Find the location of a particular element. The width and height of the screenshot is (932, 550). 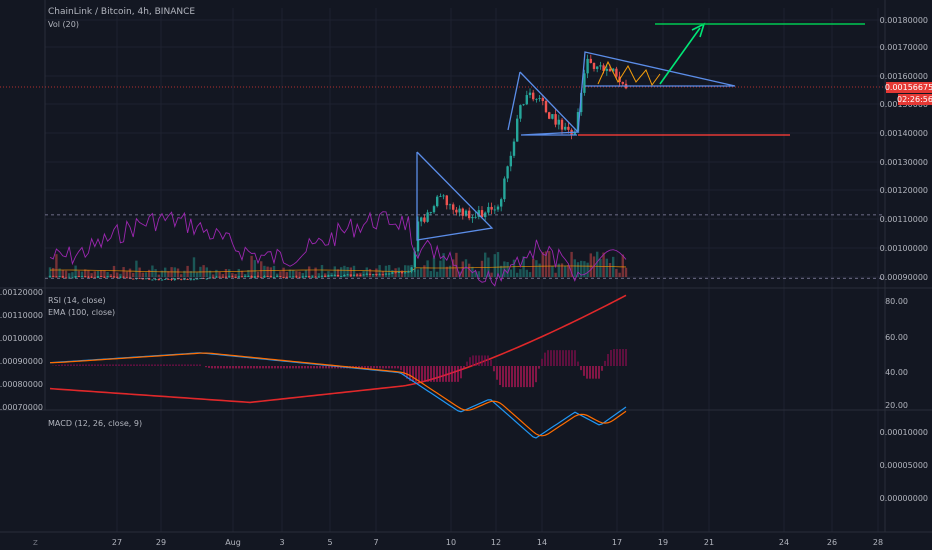

volume-bars is located at coordinates (338, 264).